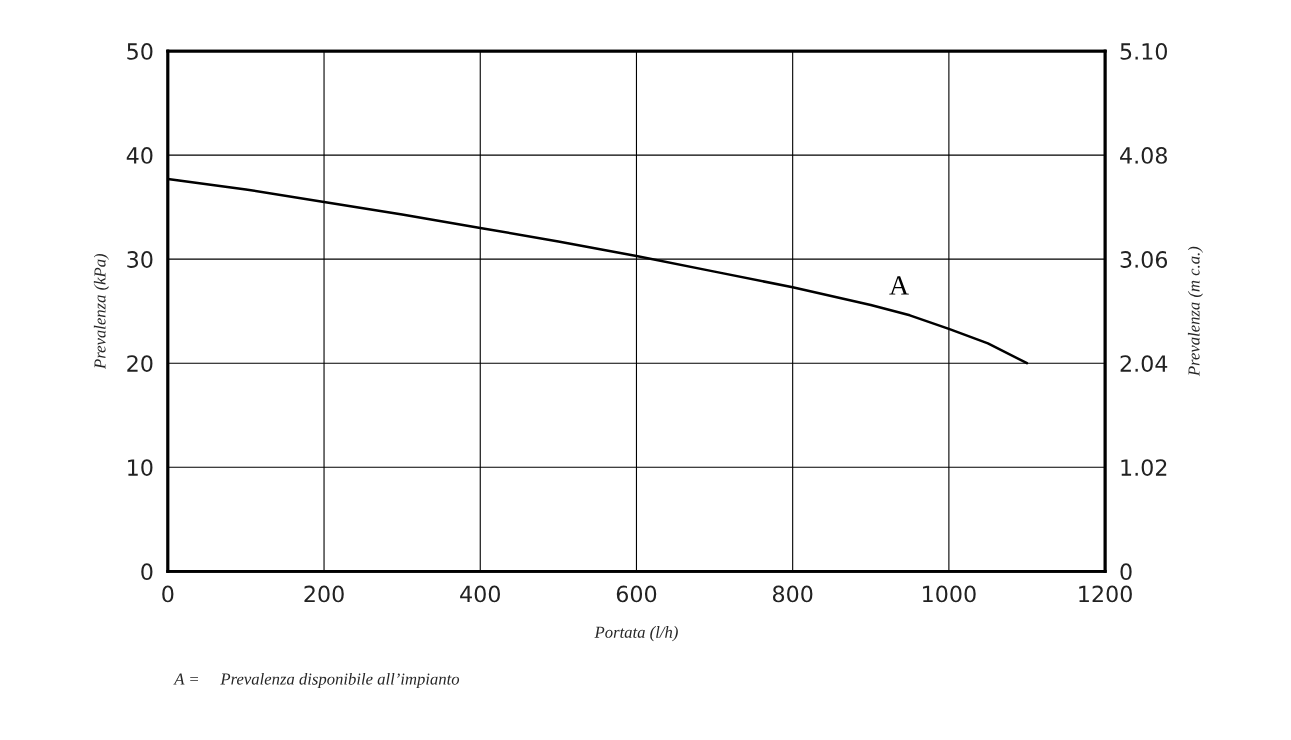 The width and height of the screenshot is (1291, 740). Describe the element at coordinates (1195, 311) in the screenshot. I see `y2-axis-title: Prevalenza (m c.a.)` at that location.